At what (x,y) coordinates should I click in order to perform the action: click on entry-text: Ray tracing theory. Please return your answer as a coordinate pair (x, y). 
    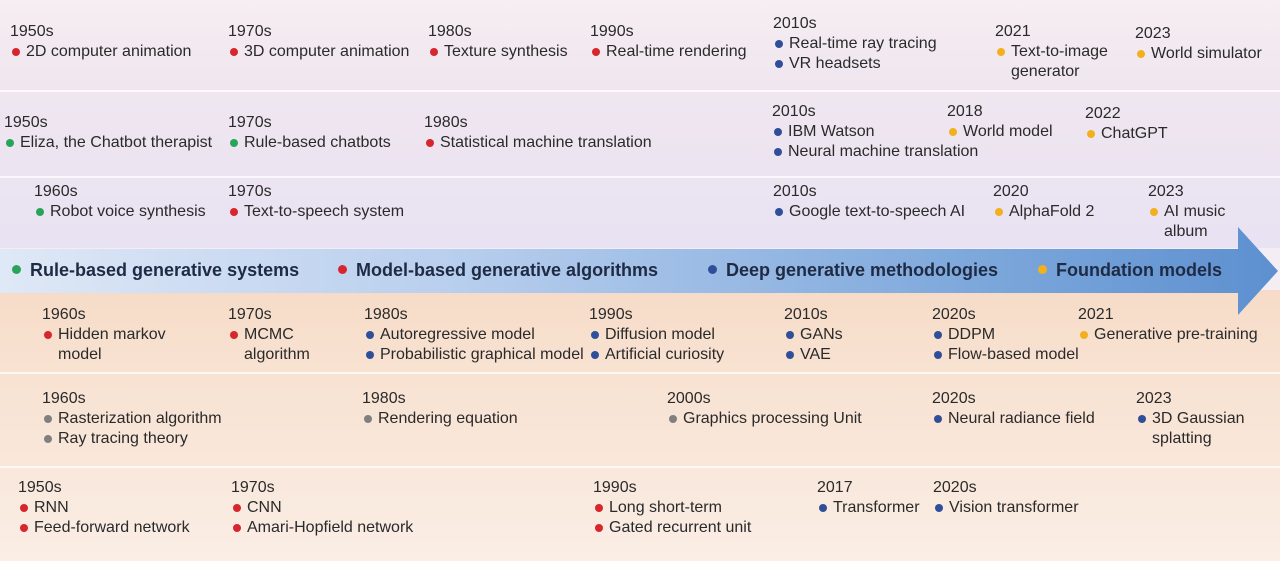
    Looking at the image, I should click on (123, 438).